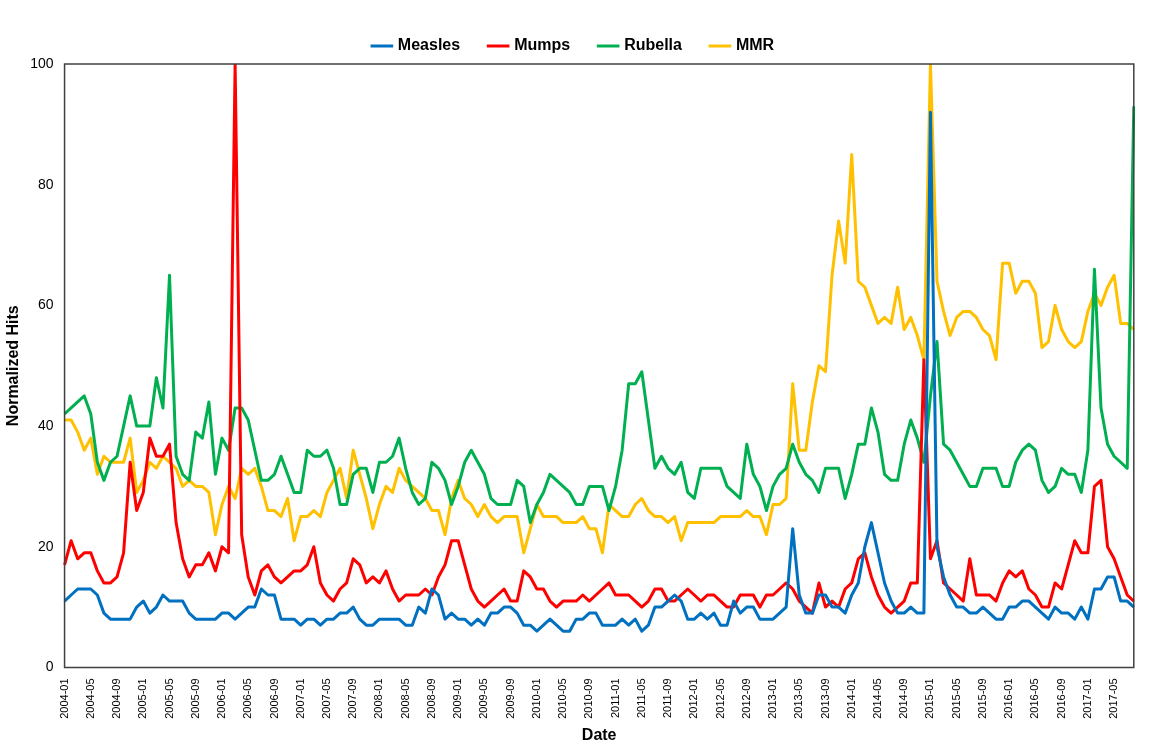 The height and width of the screenshot is (749, 1150). Describe the element at coordinates (955, 698) in the screenshot. I see `x-tick-label: 2015-05` at that location.